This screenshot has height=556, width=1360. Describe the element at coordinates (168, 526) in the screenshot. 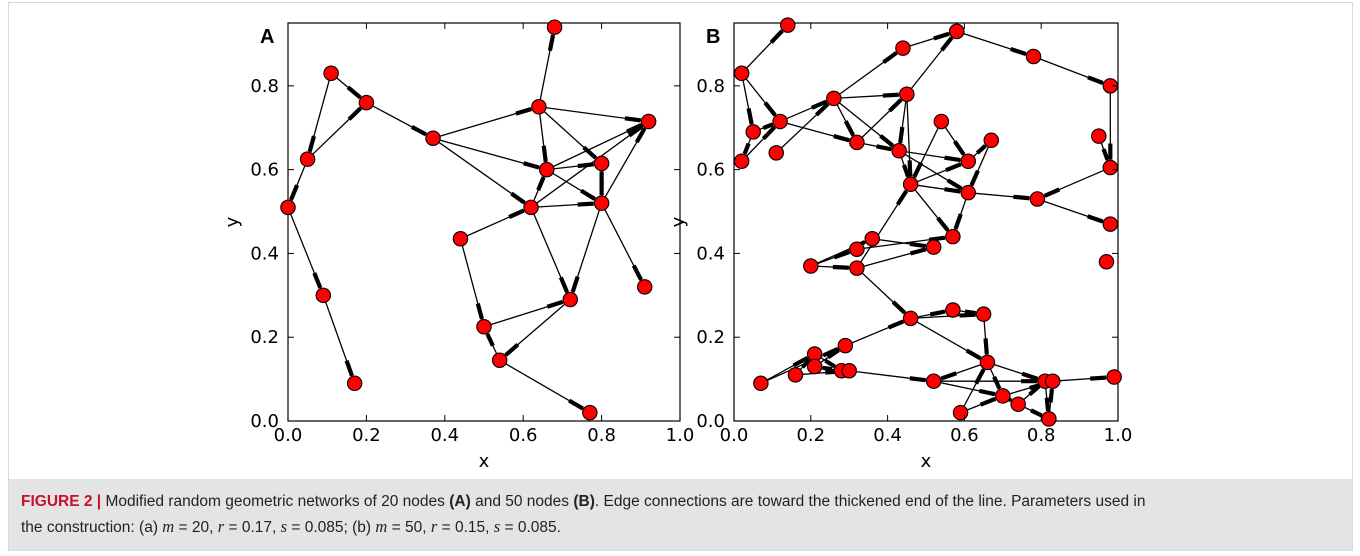

I see `param-a-m: m` at that location.